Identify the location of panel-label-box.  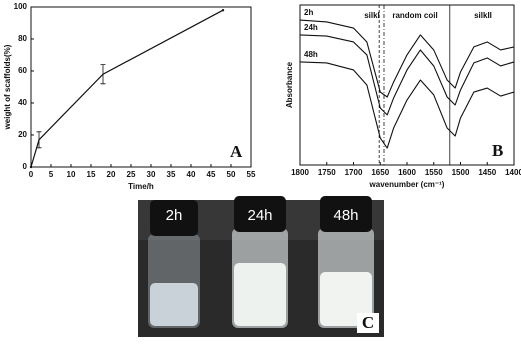
(368, 323).